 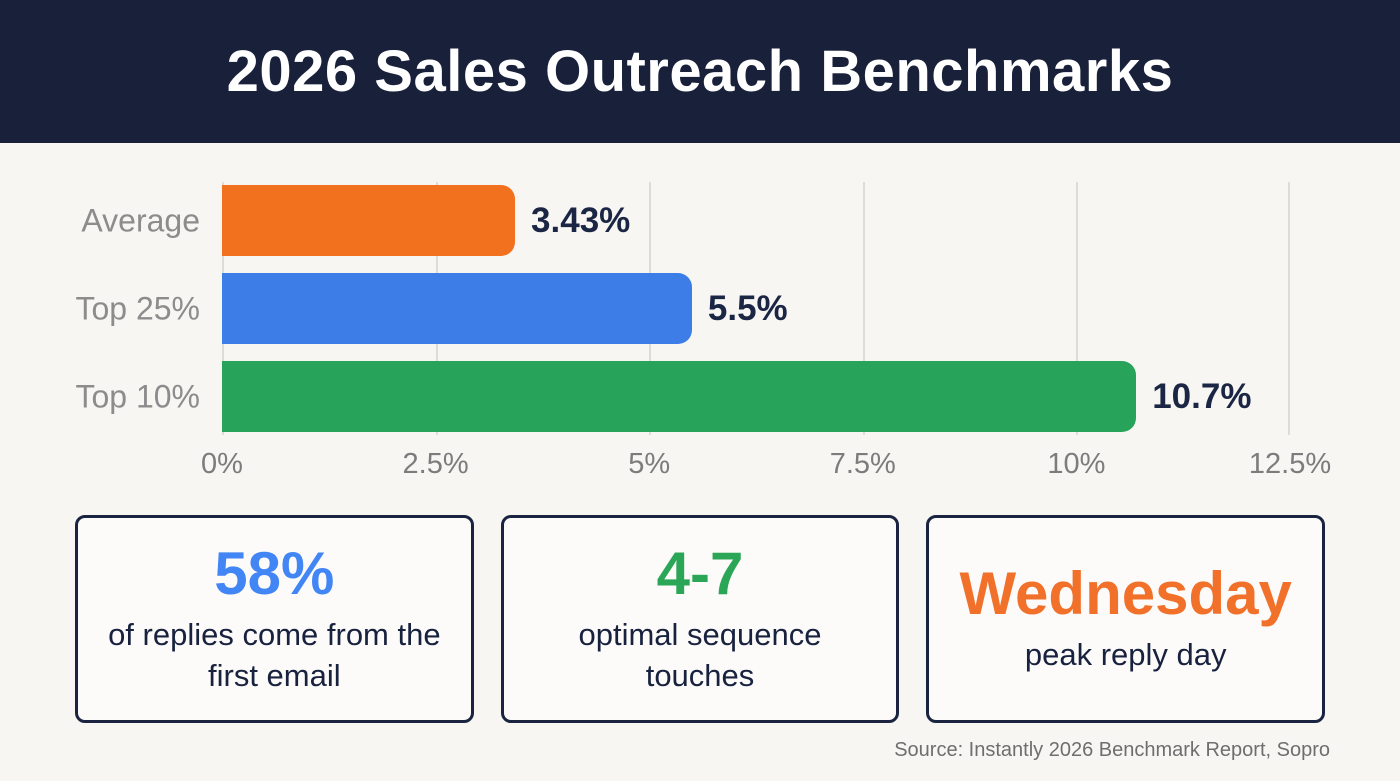 What do you see at coordinates (747, 308) in the screenshot?
I see `value-label-top25: 5.5%` at bounding box center [747, 308].